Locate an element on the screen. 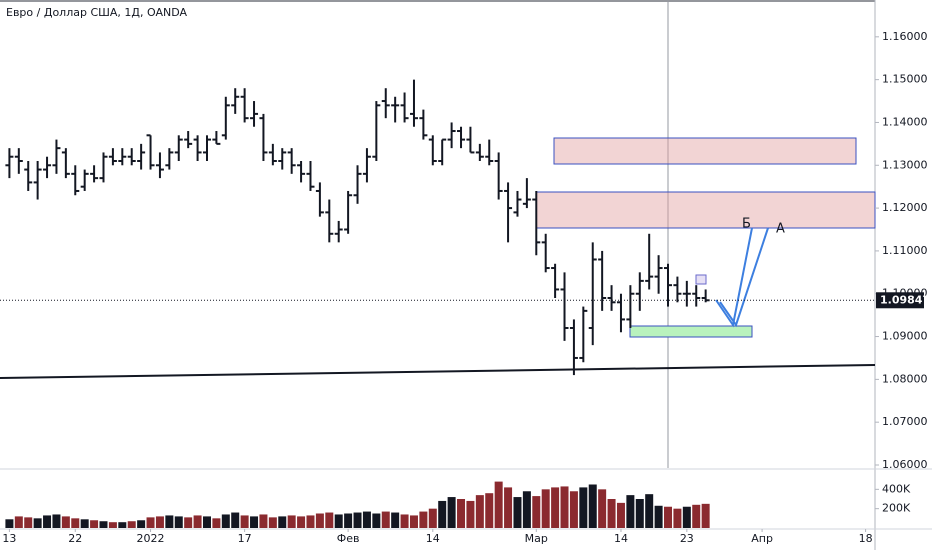 This screenshot has height=550, width=932. annotation: А is located at coordinates (780, 229).